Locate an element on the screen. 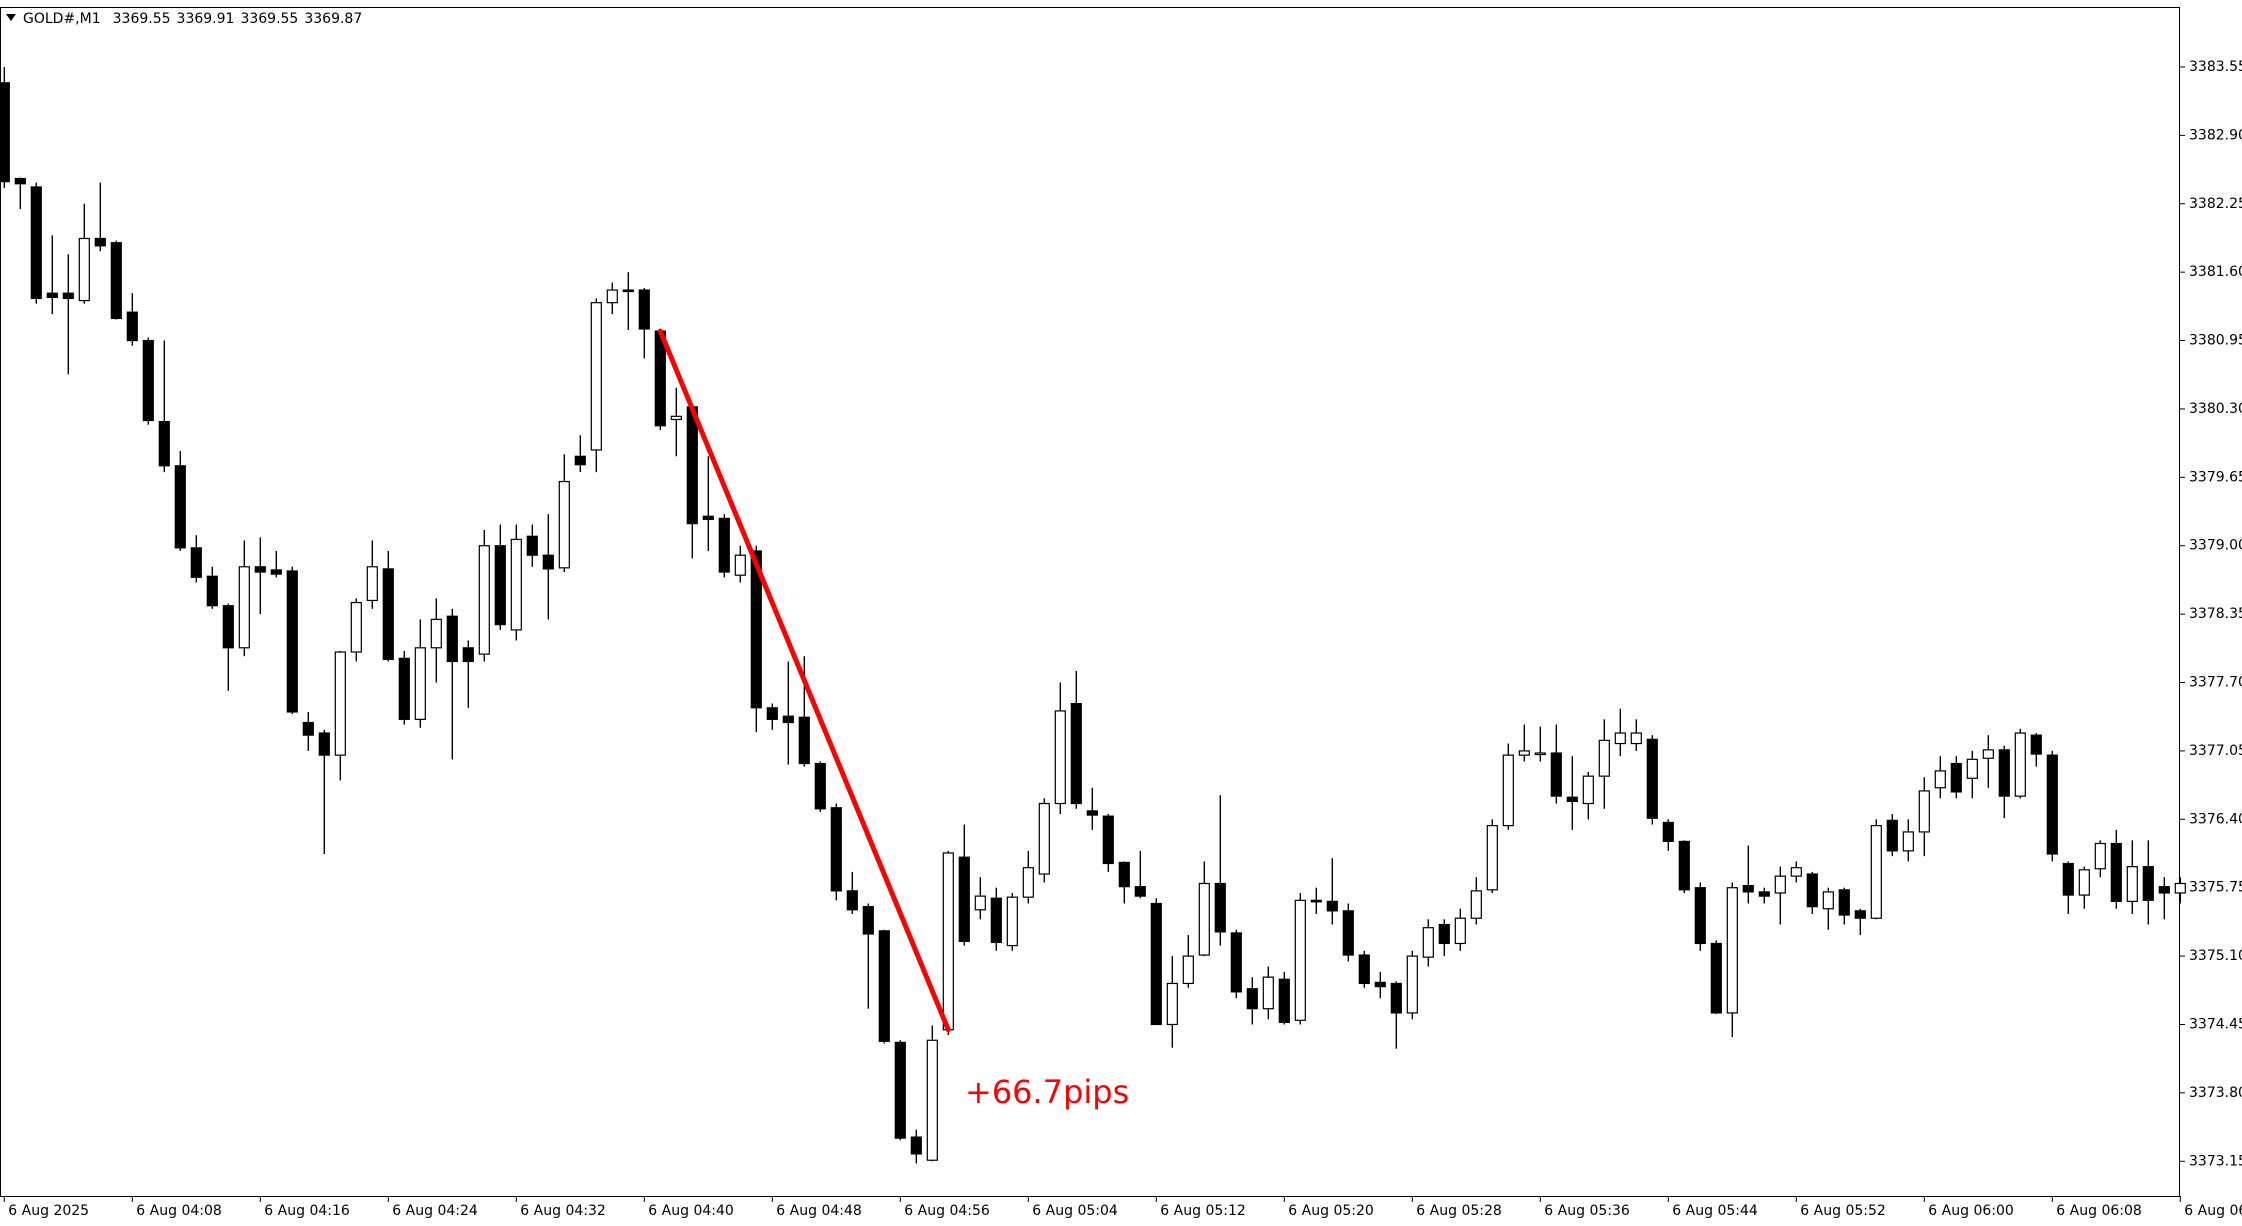 The width and height of the screenshot is (2242, 1226). x-tick-label: 6 Aug 06:08 is located at coordinates (2099, 1211).